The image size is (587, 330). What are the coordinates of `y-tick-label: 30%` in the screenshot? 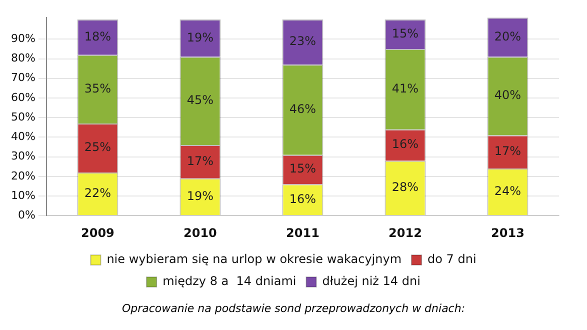 It's located at (23, 156).